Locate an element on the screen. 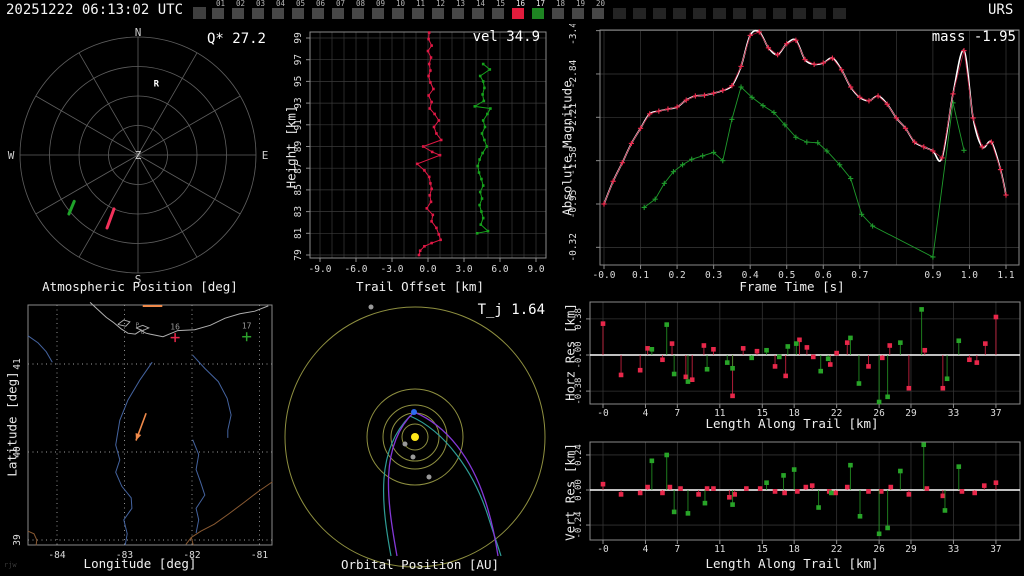  height-axis-label: Height [km] is located at coordinates (291, 147).